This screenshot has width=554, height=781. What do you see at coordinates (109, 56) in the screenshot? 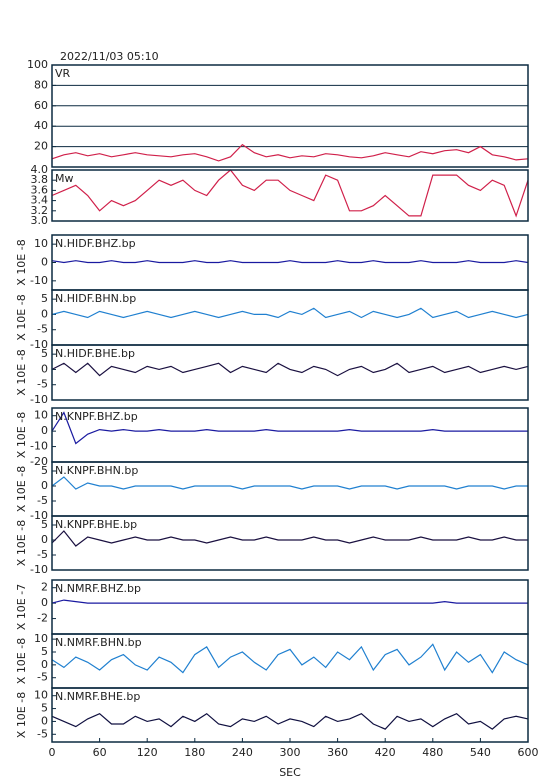
I see `chart-title: 2022/11/03 05:10` at bounding box center [109, 56].